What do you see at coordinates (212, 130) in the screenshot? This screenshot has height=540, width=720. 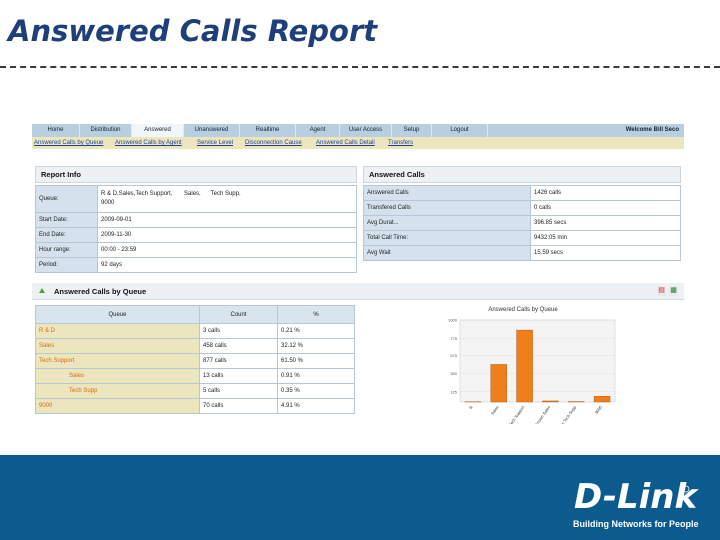 I see `tab-unanswered: Unanswered` at bounding box center [212, 130].